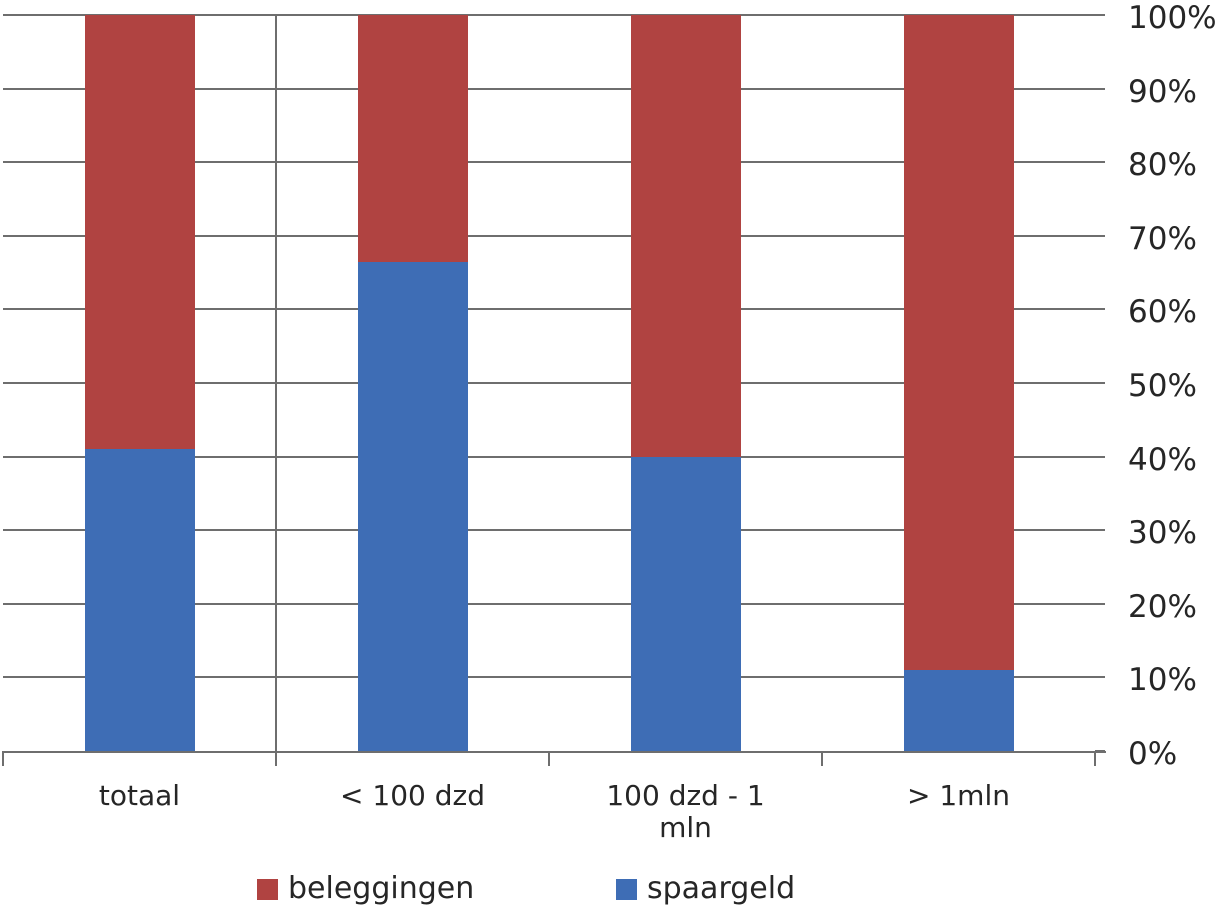 This screenshot has height=914, width=1227. Describe the element at coordinates (1172, 18) in the screenshot. I see `y-axis-label-100: 100%` at that location.